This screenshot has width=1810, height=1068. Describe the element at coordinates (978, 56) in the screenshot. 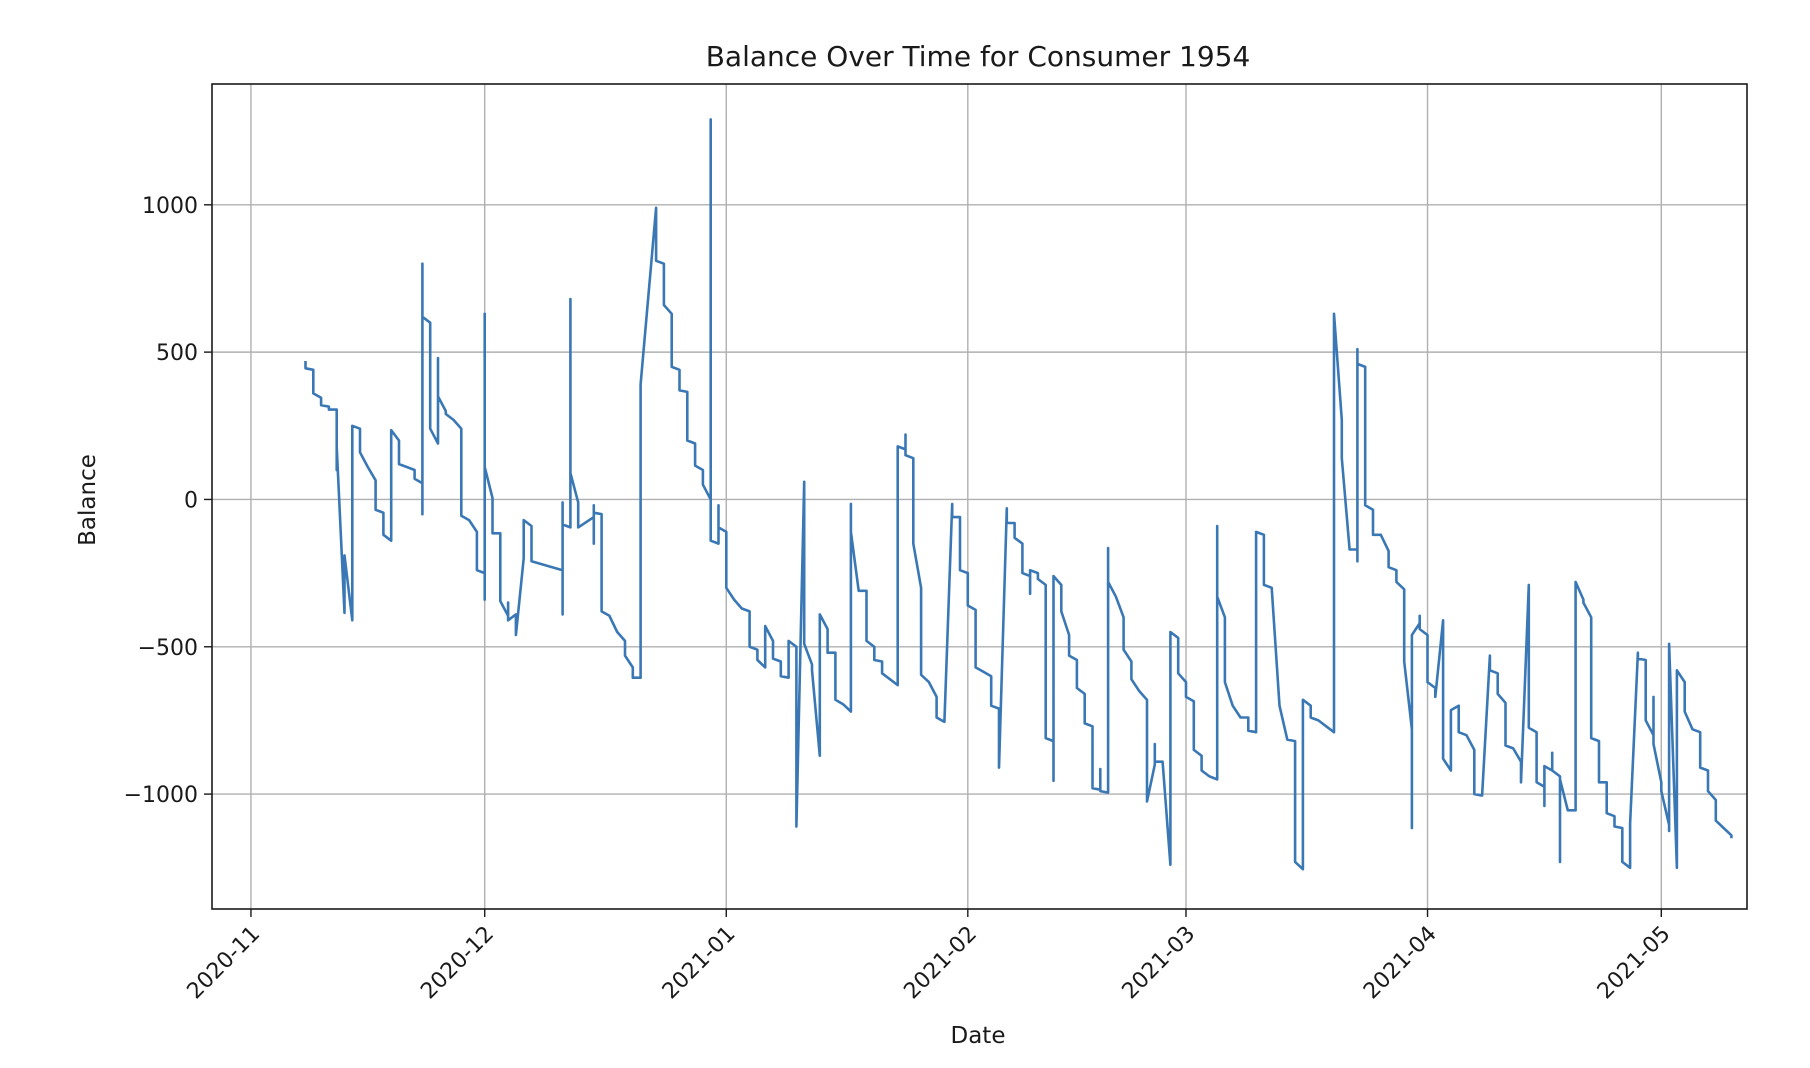

I see `chart-title: Balance Over Time for Consumer 1954` at that location.